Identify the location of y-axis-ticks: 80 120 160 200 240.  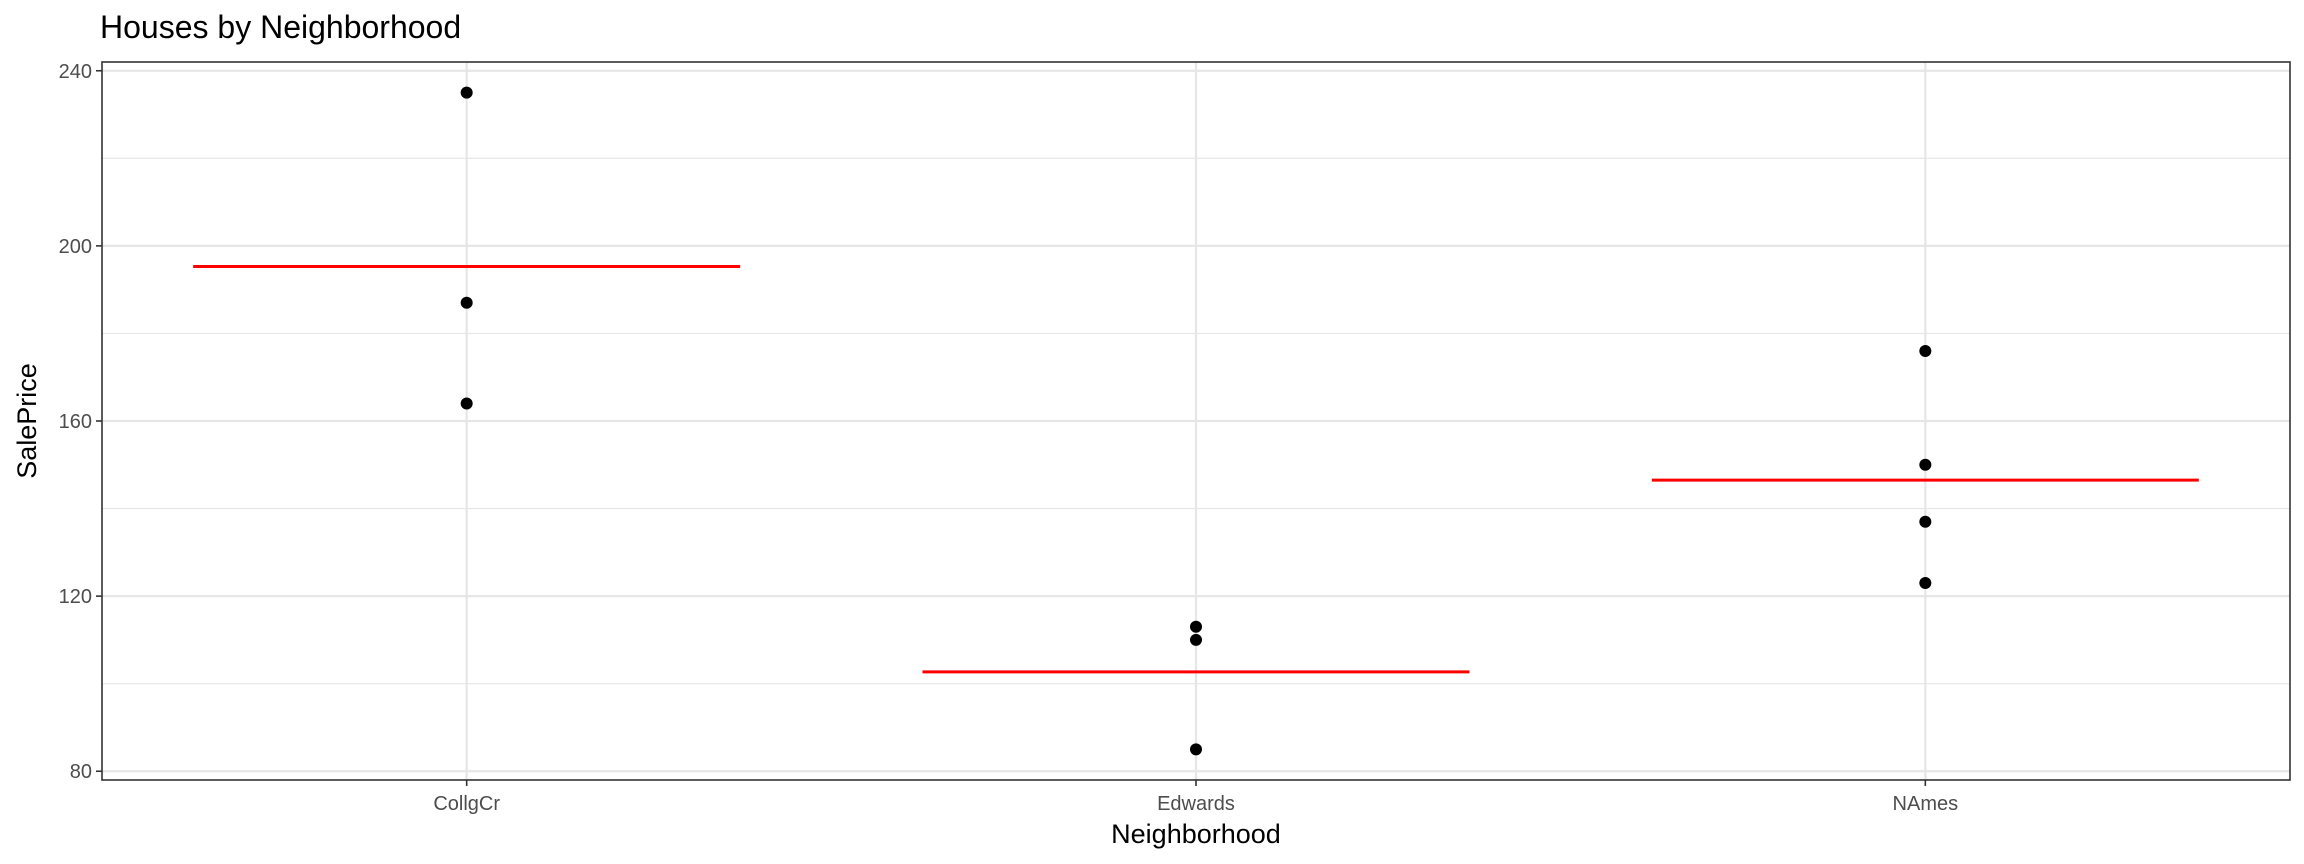
(80, 422).